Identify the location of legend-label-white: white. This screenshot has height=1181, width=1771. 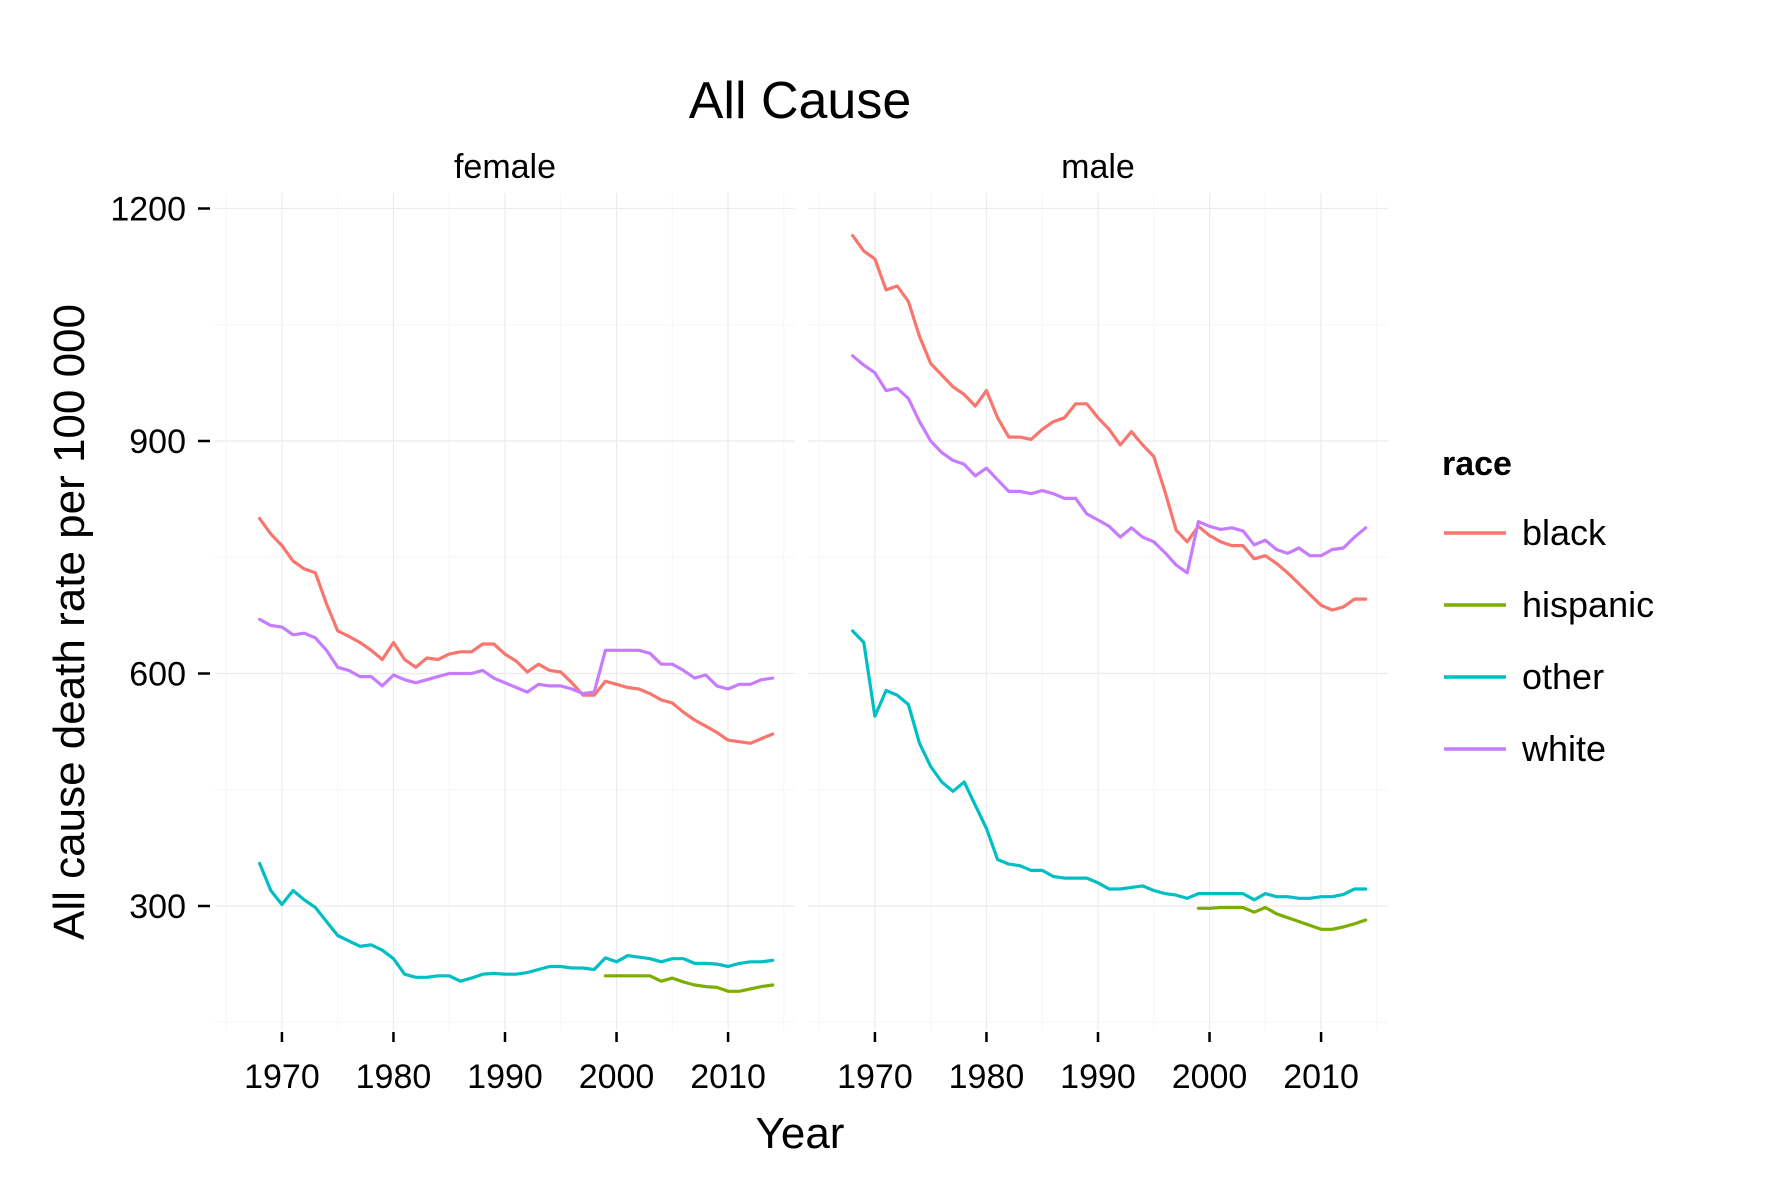
(1563, 748).